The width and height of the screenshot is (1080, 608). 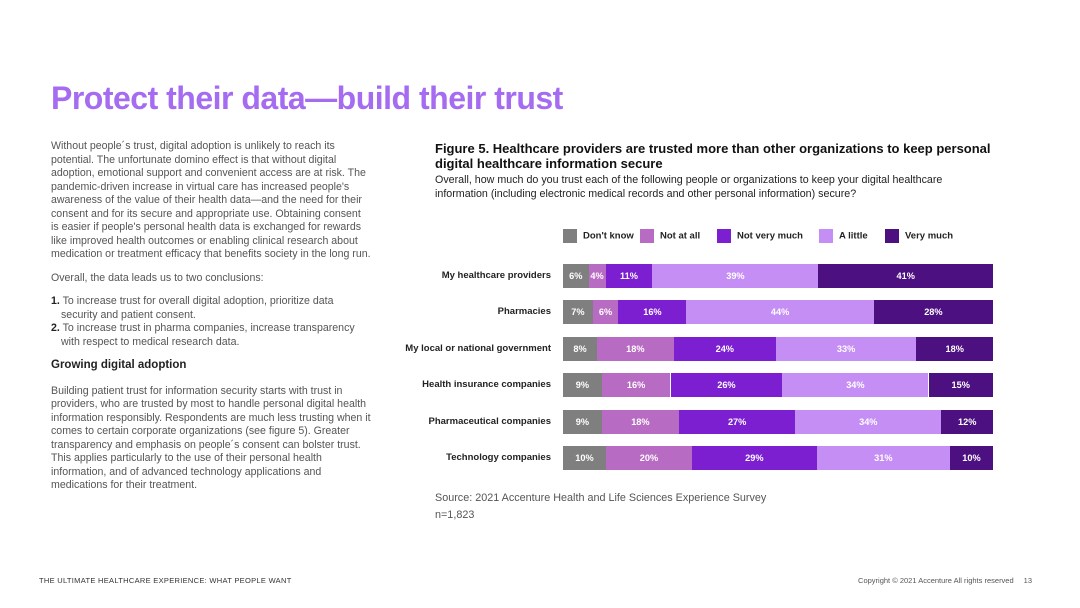 I want to click on section-heading: Growing digital adoption, so click(x=119, y=365).